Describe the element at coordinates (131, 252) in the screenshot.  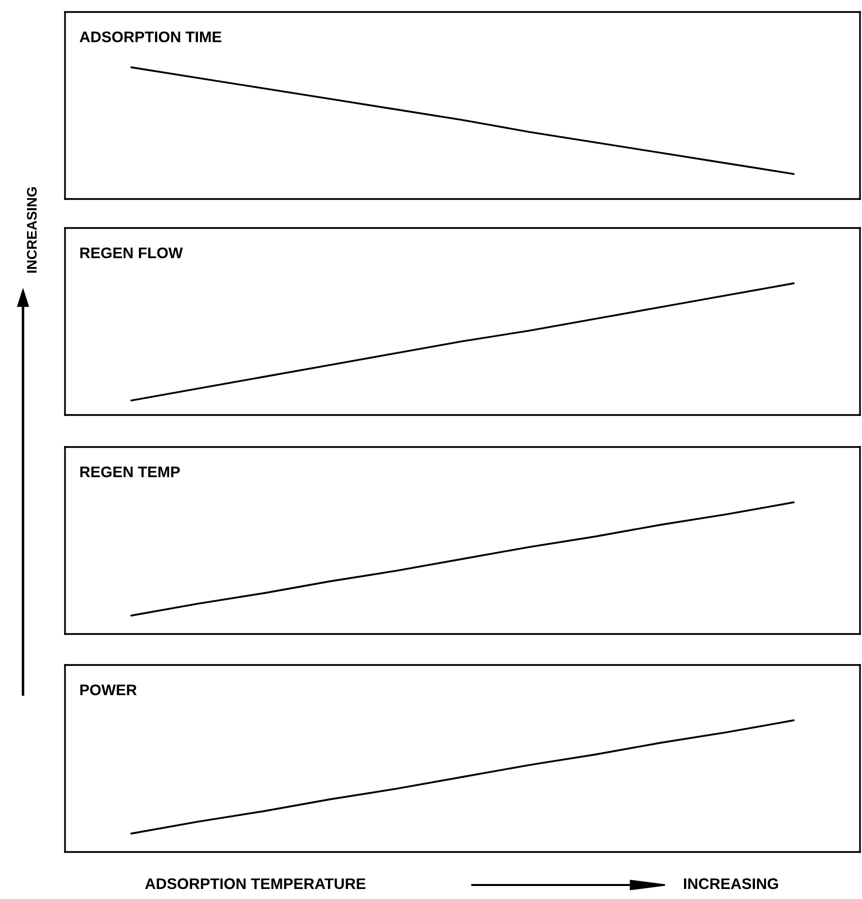
I see `chart-title: REGEN FLOW` at that location.